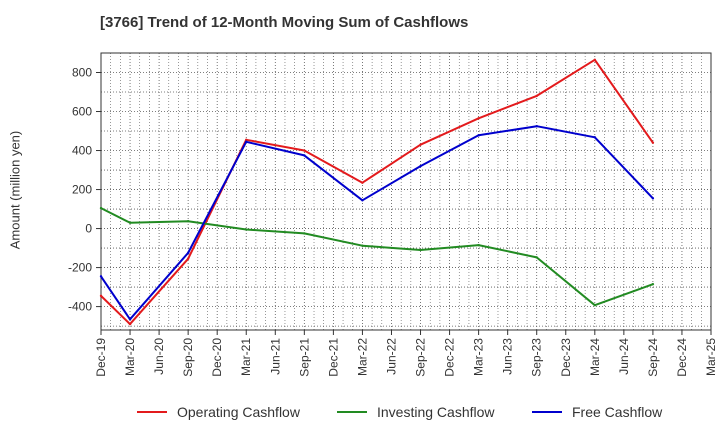  I want to click on x-tick-label: Dec-19, so click(101, 357).